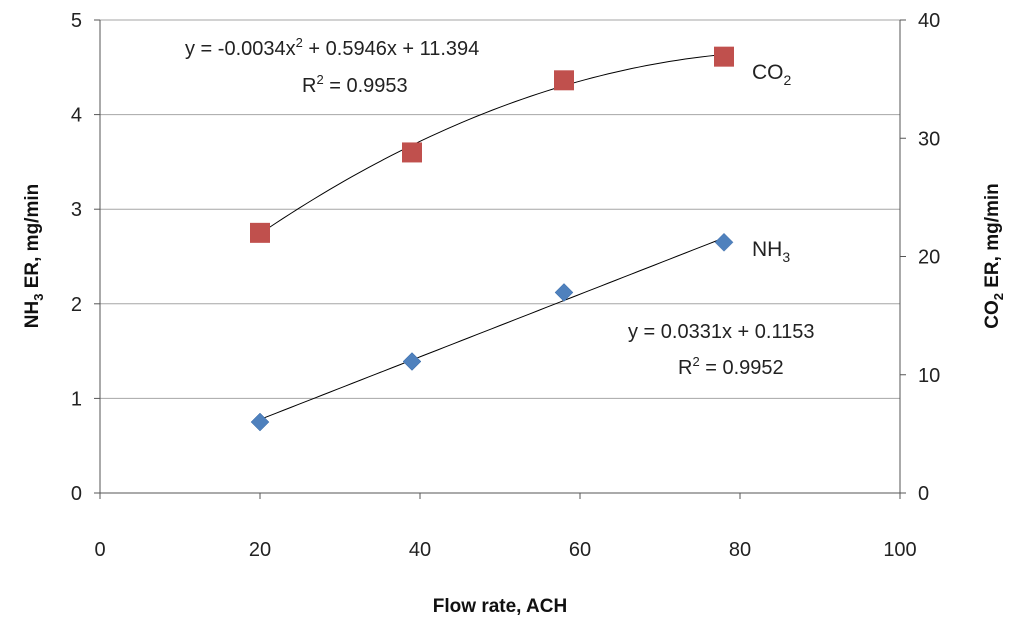  Describe the element at coordinates (420, 550) in the screenshot. I see `x-tick-label: 40` at that location.